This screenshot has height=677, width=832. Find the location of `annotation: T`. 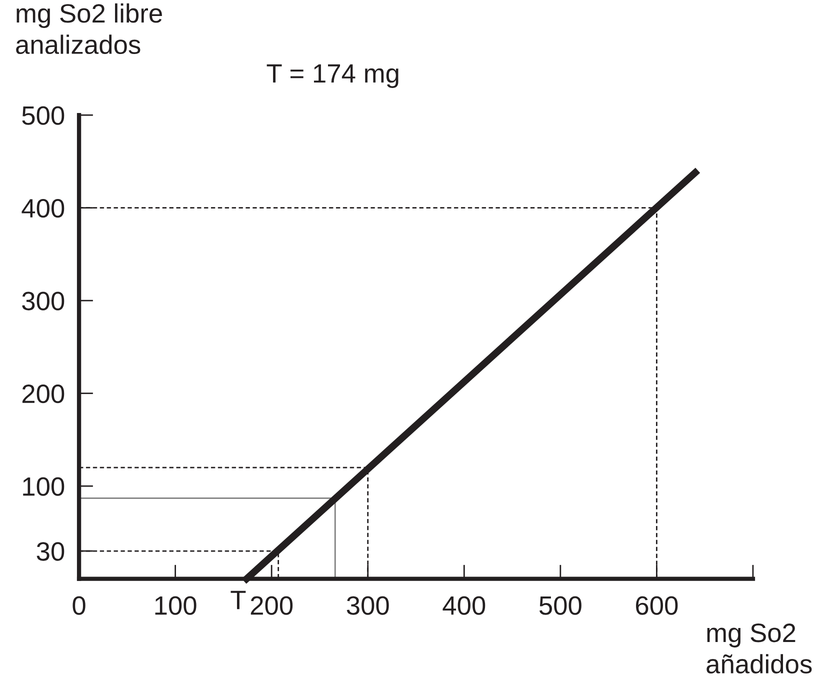

annotation: T is located at coordinates (238, 600).